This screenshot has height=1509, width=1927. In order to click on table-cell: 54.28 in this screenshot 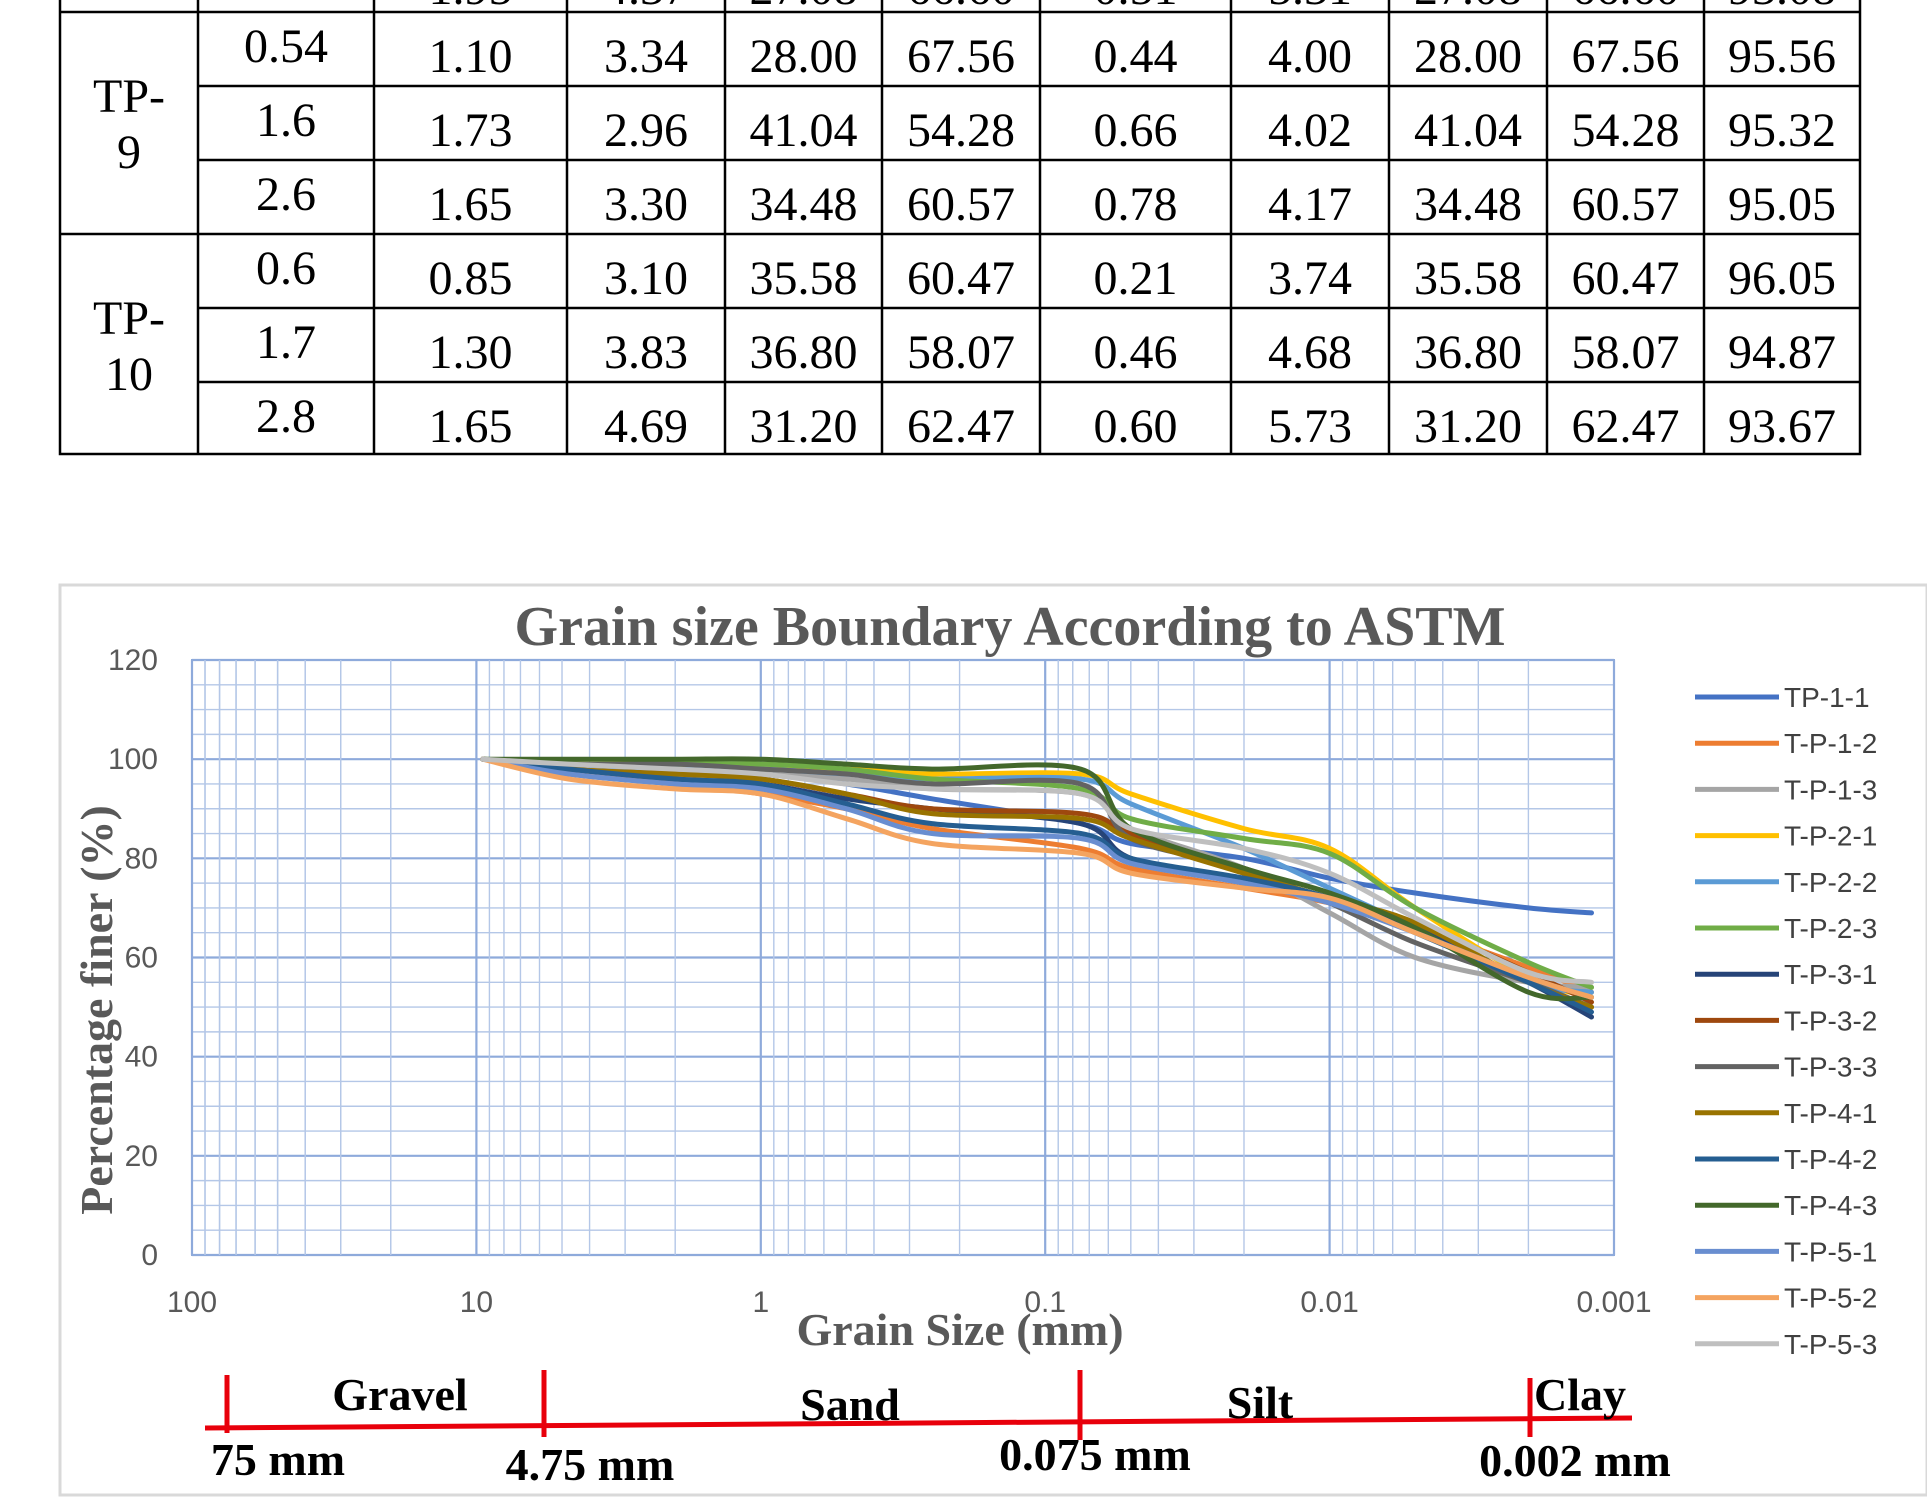, I will do `click(1626, 130)`.